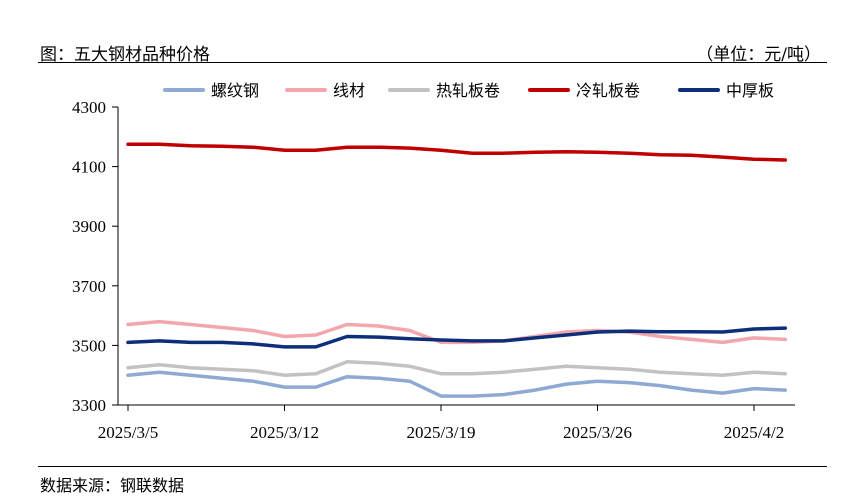 This screenshot has height=498, width=863. Describe the element at coordinates (608, 90) in the screenshot. I see `legend-label: 冷轧板卷` at that location.